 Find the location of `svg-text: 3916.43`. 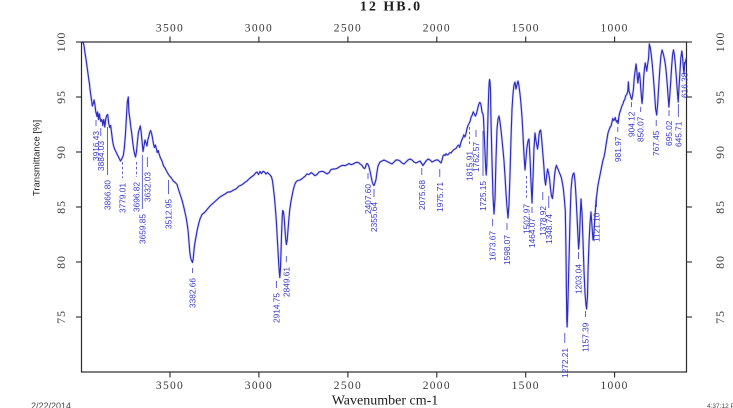

svg-text: 3916.43 is located at coordinates (96, 146).